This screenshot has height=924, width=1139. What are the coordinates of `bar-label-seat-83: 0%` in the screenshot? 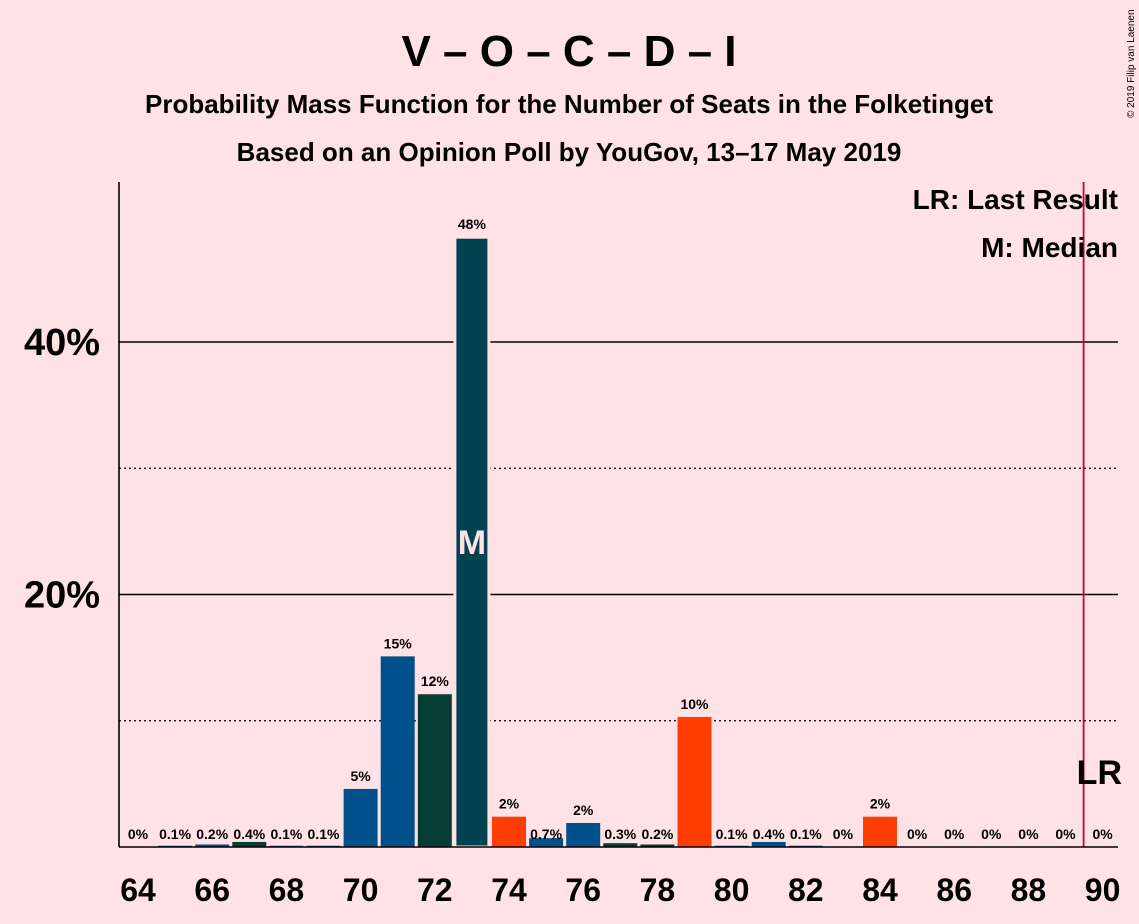 It's located at (843, 834).